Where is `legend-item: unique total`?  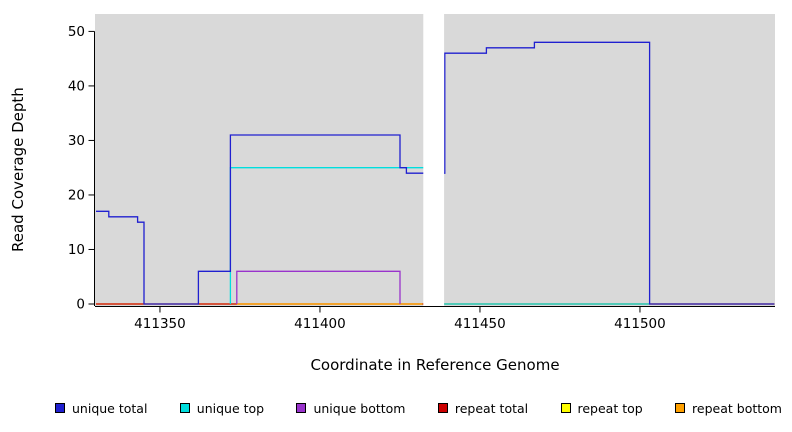
legend-item: unique total is located at coordinates (101, 408).